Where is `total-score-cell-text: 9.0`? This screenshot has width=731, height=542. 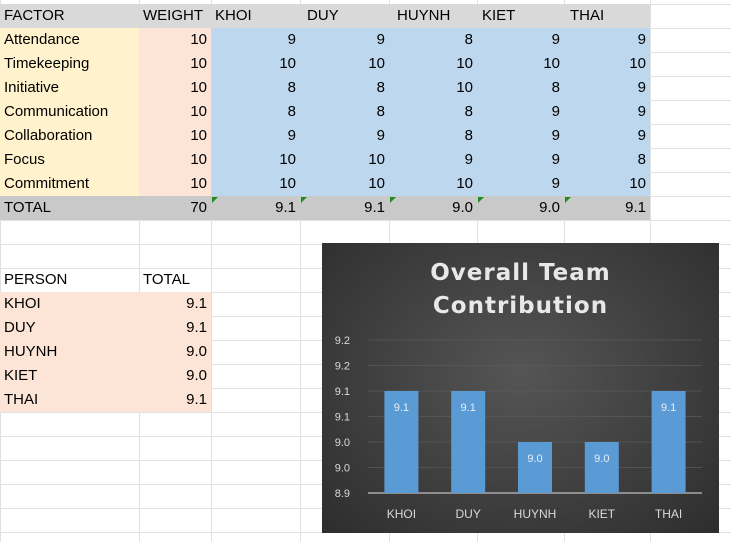
total-score-cell-text: 9.0 is located at coordinates (462, 207).